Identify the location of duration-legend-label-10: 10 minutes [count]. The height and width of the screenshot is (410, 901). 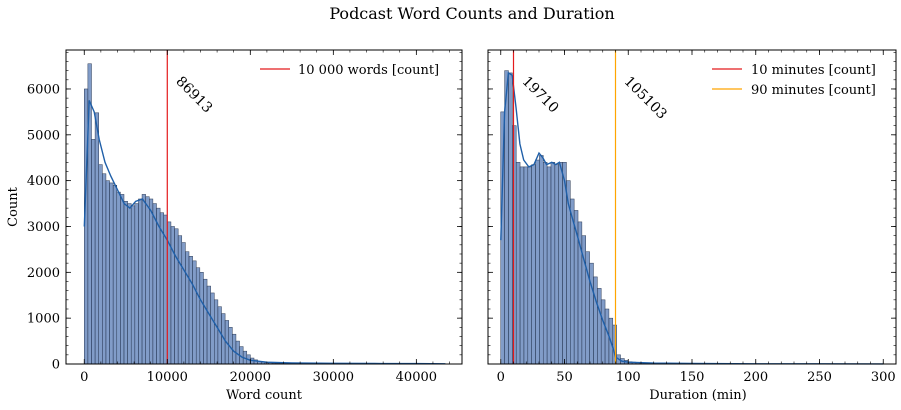
(813, 70).